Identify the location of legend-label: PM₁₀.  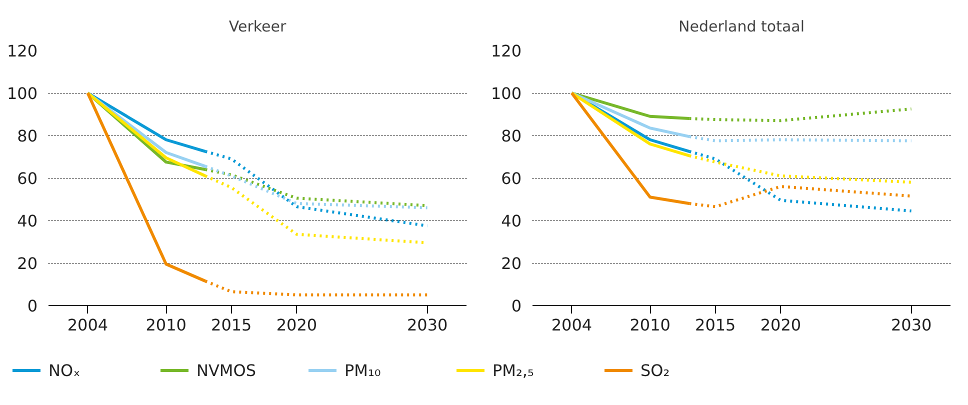
(362, 370).